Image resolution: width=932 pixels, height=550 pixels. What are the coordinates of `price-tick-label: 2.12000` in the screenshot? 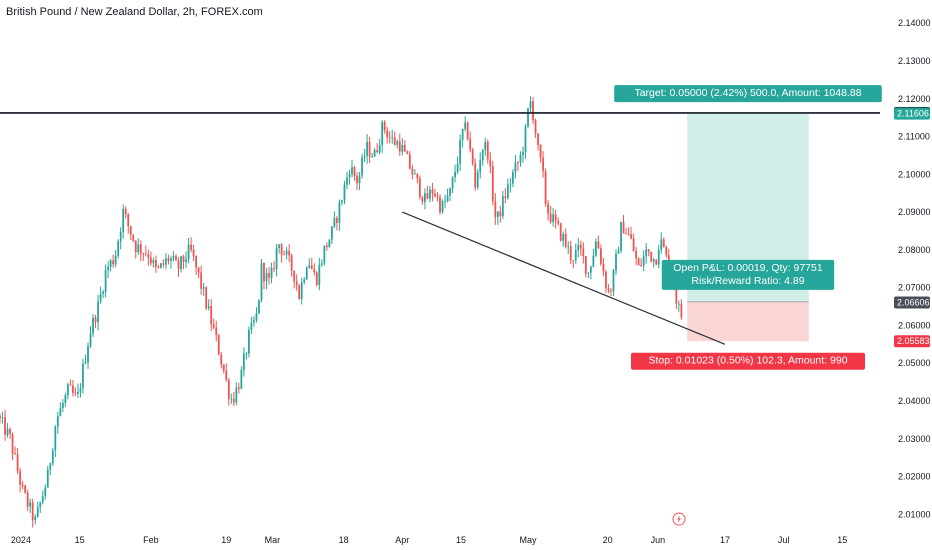 It's located at (914, 99).